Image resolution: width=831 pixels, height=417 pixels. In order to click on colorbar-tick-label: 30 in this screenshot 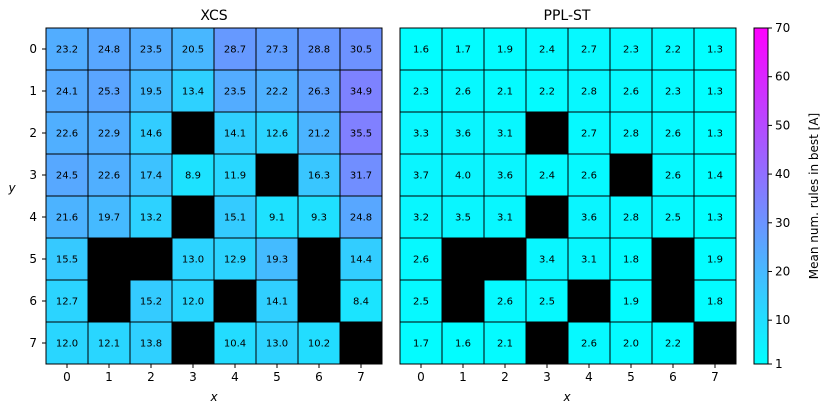, I will do `click(782, 223)`.